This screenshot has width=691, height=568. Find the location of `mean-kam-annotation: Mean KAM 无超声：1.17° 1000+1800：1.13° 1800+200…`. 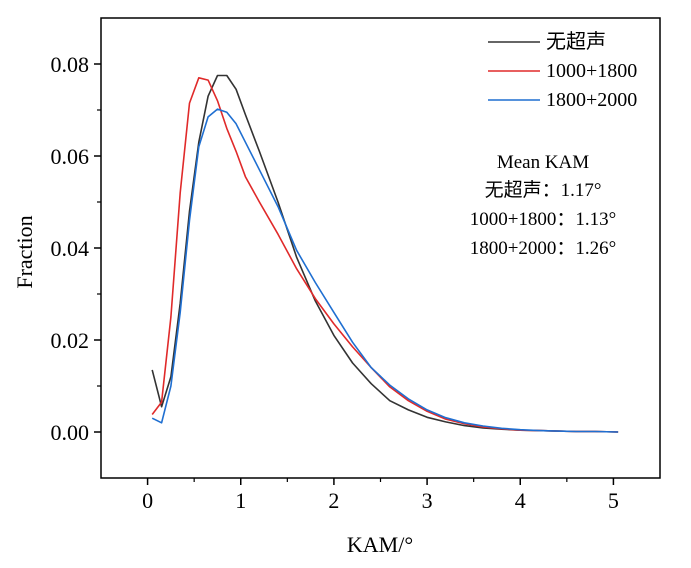

mean-kam-annotation: Mean KAM 无超声：1.17° 1000+1800：1.13° 1800+200… is located at coordinates (543, 205).